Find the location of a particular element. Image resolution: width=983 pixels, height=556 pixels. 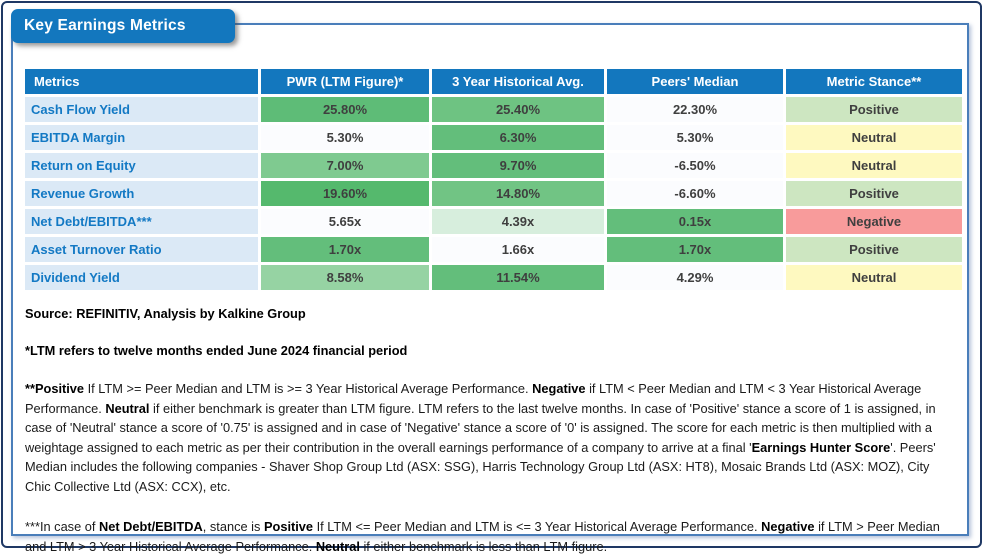

table-row: Revenue Growth 19.60% 14.80% -6.60% Positive is located at coordinates (493, 193).